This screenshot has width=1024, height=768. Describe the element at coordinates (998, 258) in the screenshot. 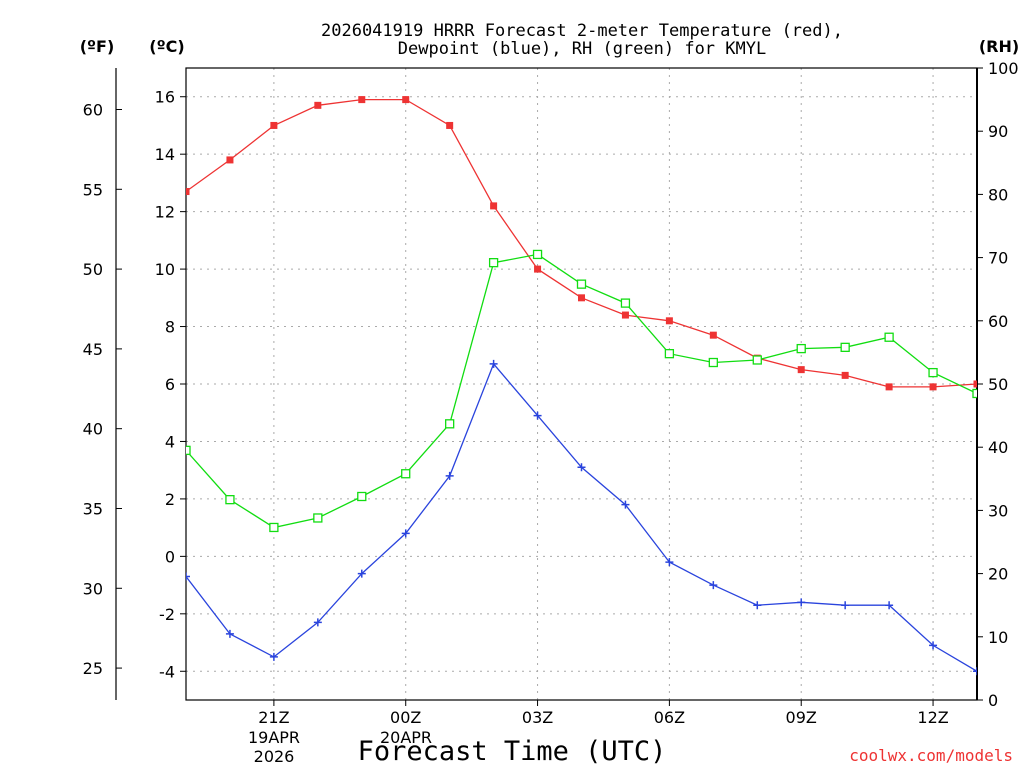

I see `tick-label-rh: 70` at that location.